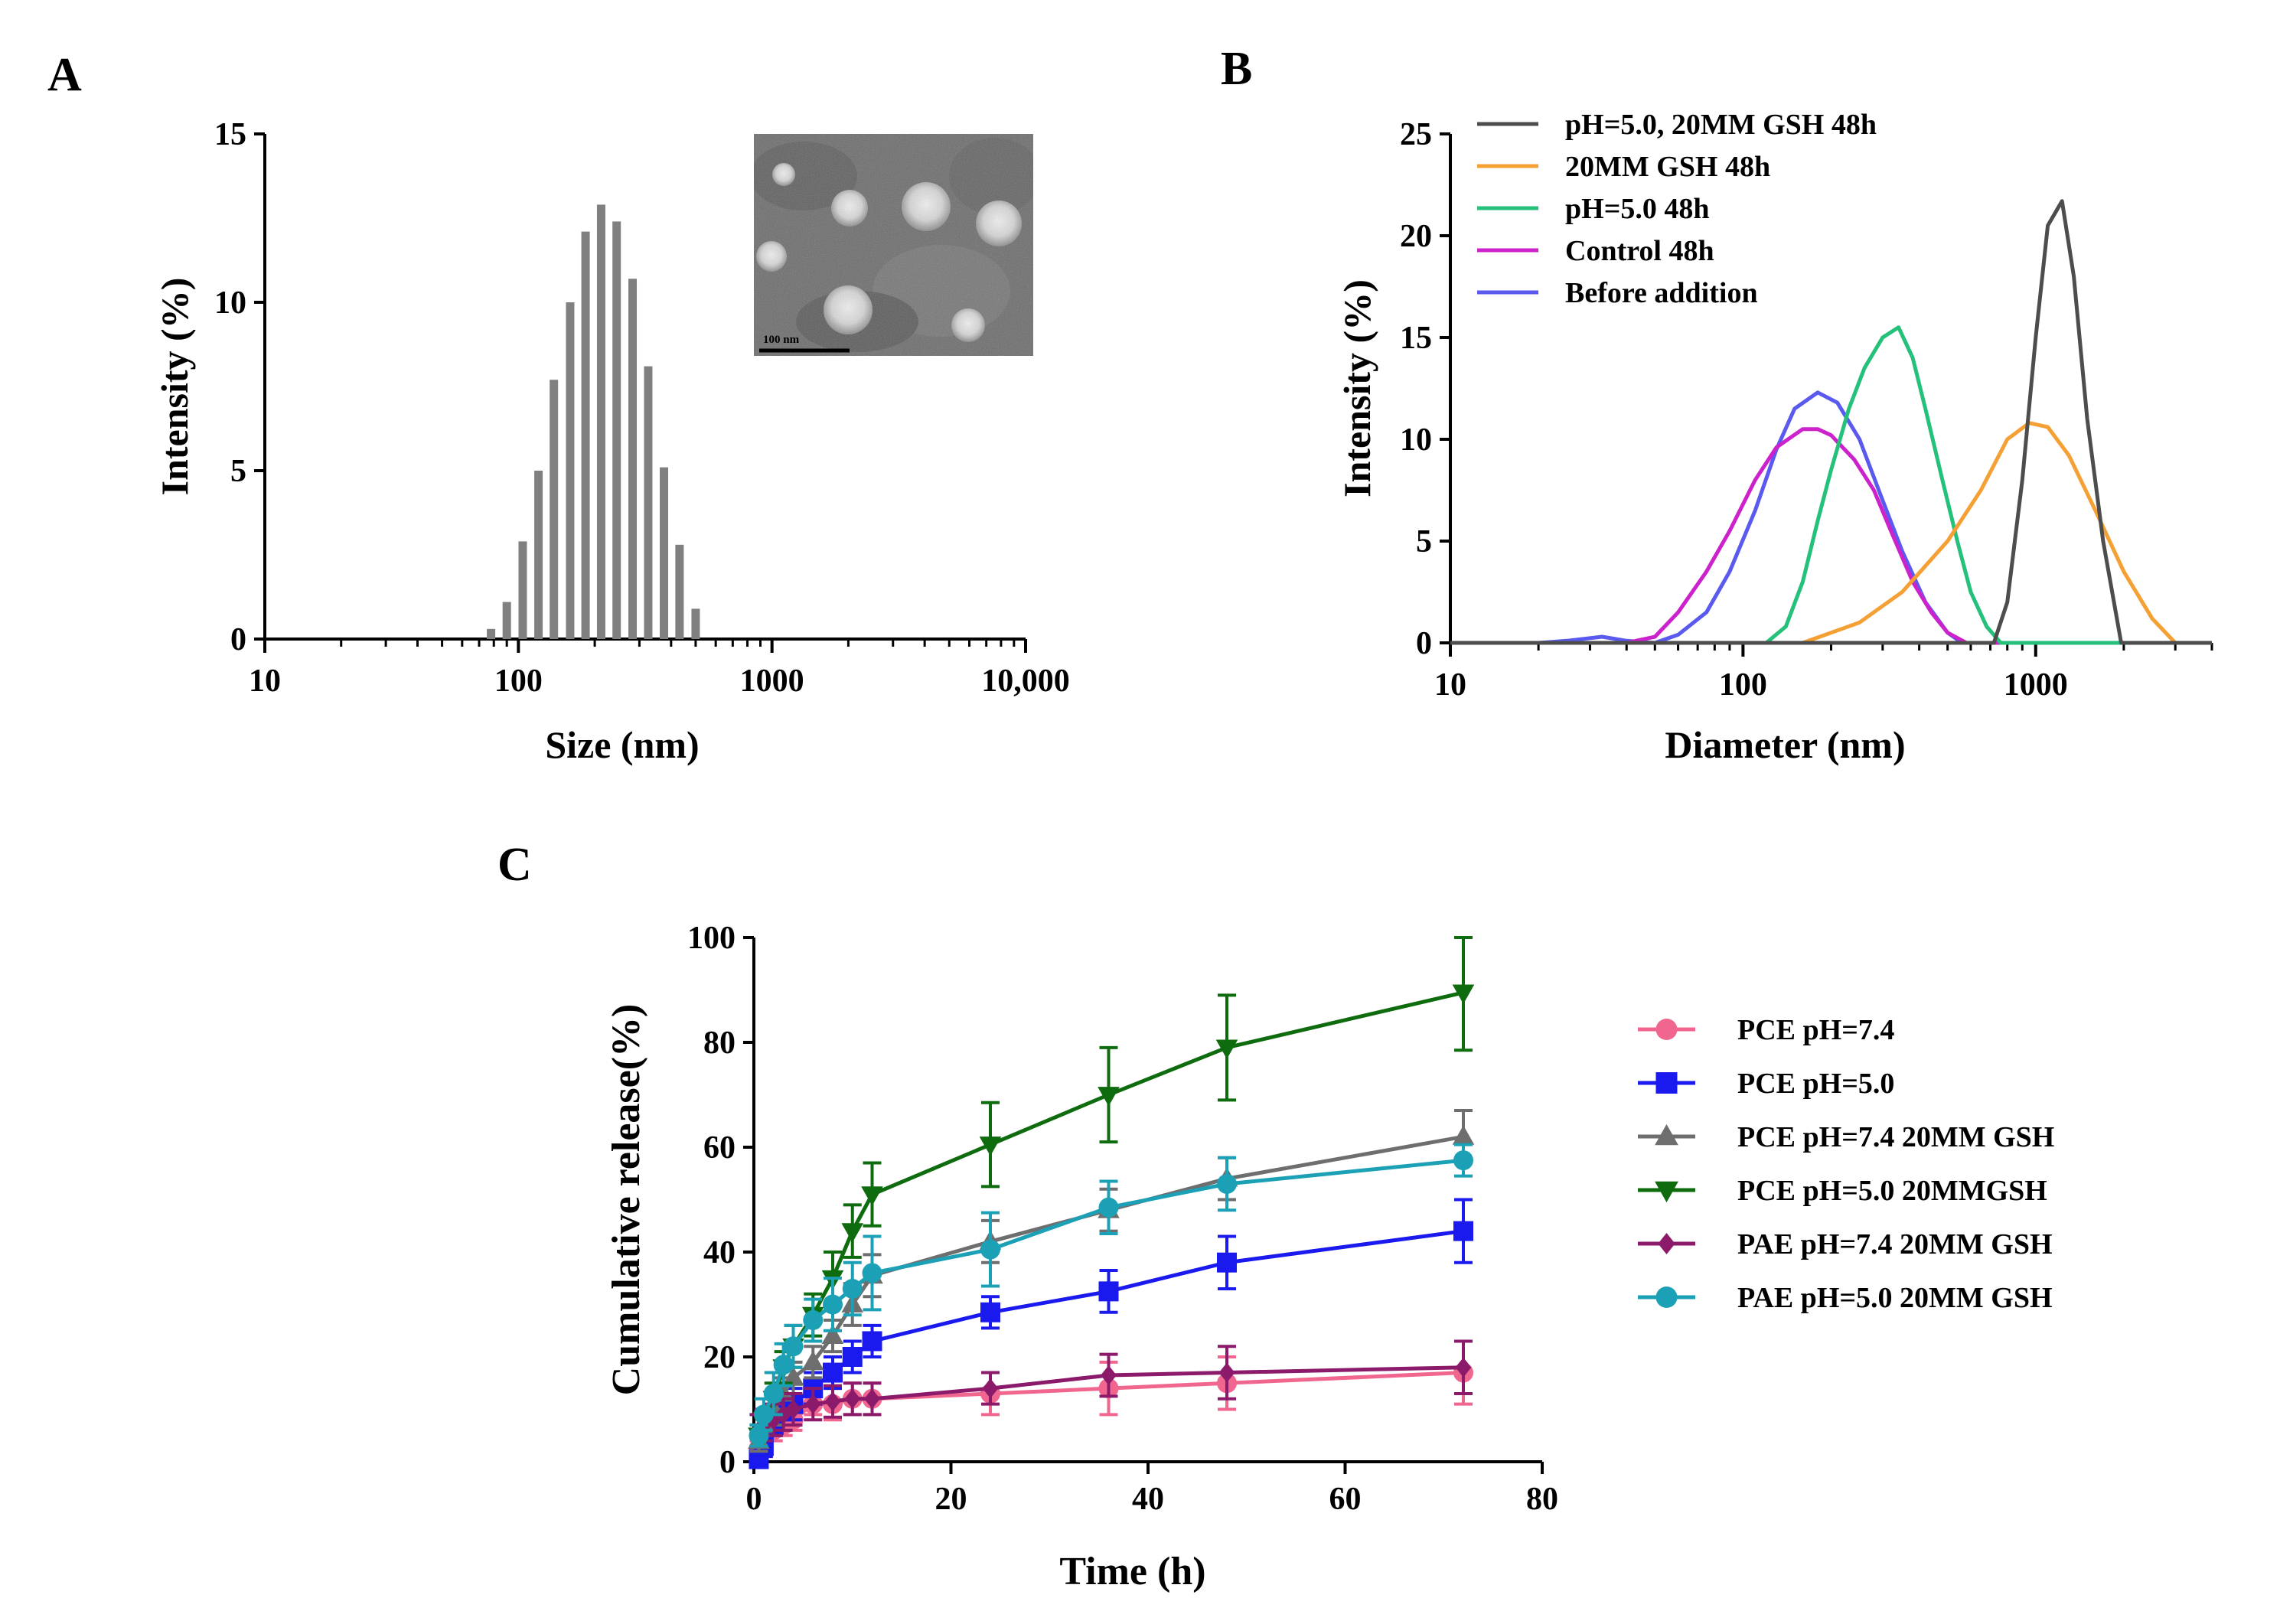 This screenshot has width=2280, height=1624. I want to click on a-y-axis-label: Intensity (%), so click(174, 387).